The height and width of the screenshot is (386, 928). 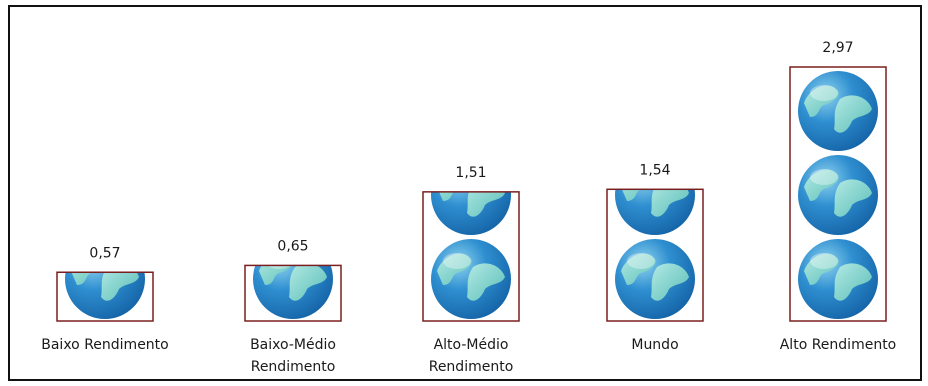 I want to click on category-label: Alto Rendimento, so click(x=838, y=345).